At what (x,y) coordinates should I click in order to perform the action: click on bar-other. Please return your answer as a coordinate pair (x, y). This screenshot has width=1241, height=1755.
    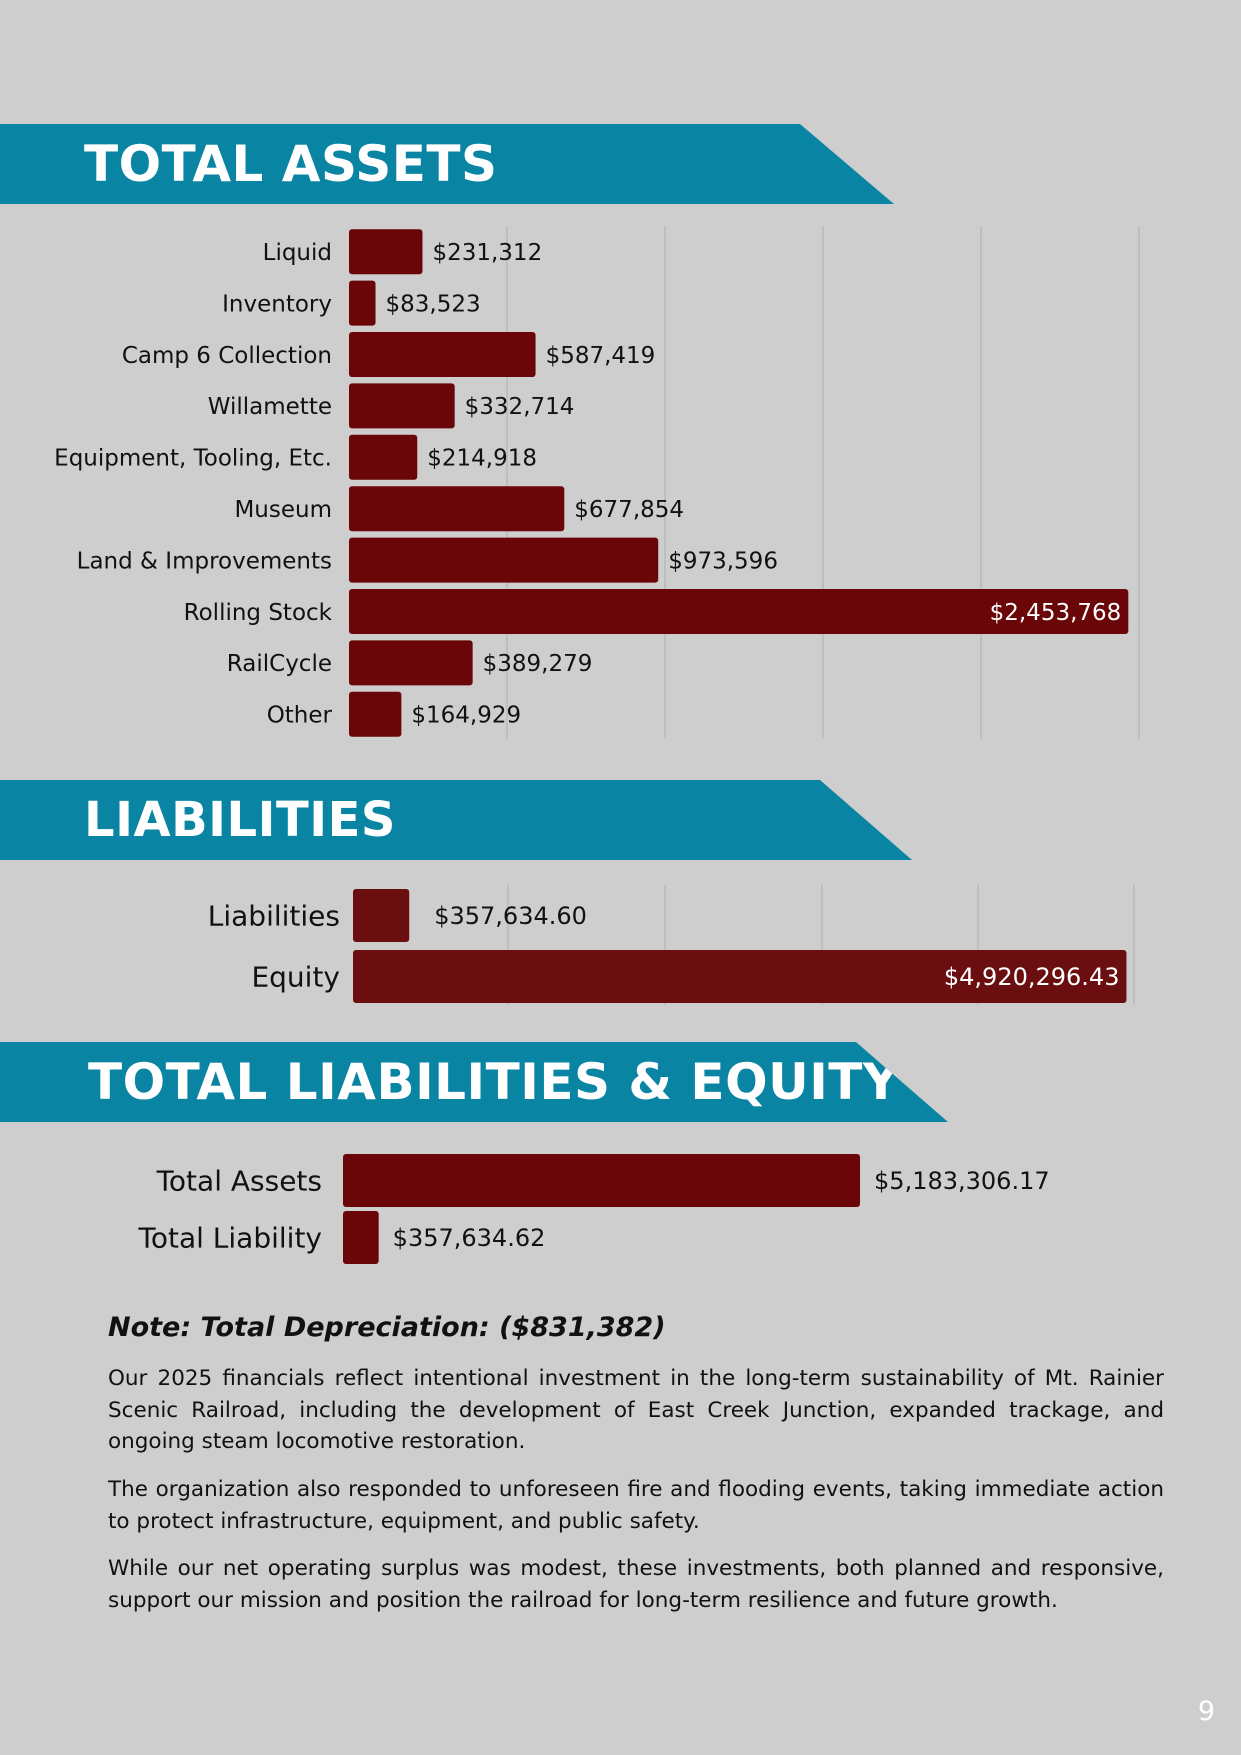
    Looking at the image, I should click on (375, 714).